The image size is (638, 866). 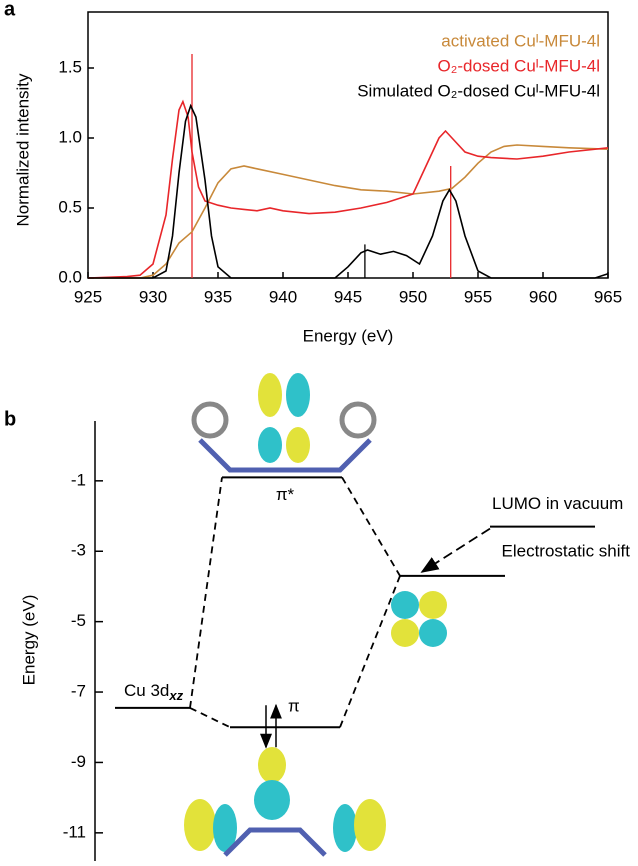 What do you see at coordinates (22, 150) in the screenshot?
I see `y-axis-label: Normalized intensity` at bounding box center [22, 150].